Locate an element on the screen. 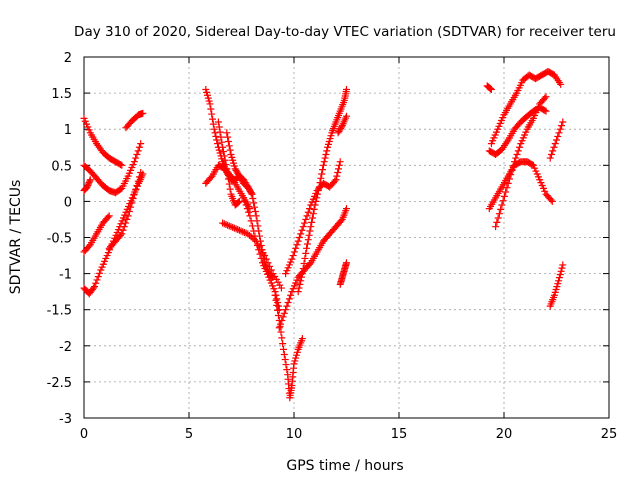 This screenshot has height=480, width=640. x-tick-label: 10 is located at coordinates (294, 434).